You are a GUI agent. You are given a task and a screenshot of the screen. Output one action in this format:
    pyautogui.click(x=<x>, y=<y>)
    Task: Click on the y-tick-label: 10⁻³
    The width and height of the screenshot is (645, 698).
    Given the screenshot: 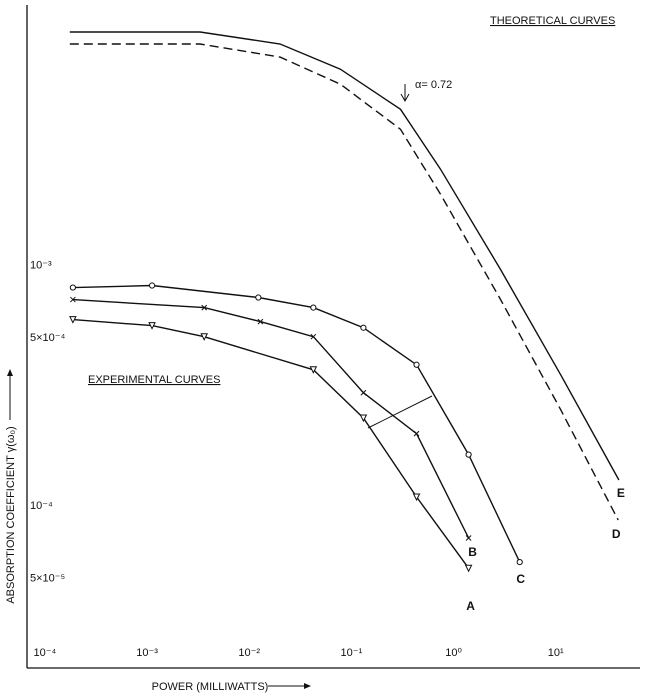 What is the action you would take?
    pyautogui.click(x=41, y=266)
    